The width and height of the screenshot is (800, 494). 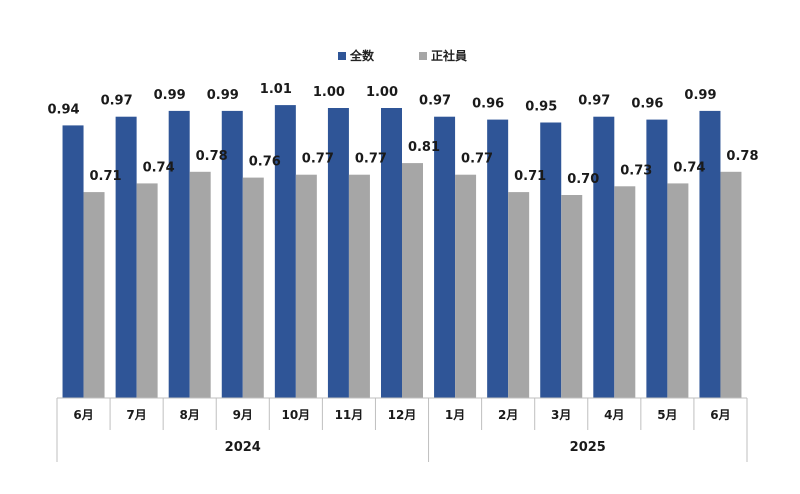 I want to click on month-label-8: 2月, so click(x=508, y=415).